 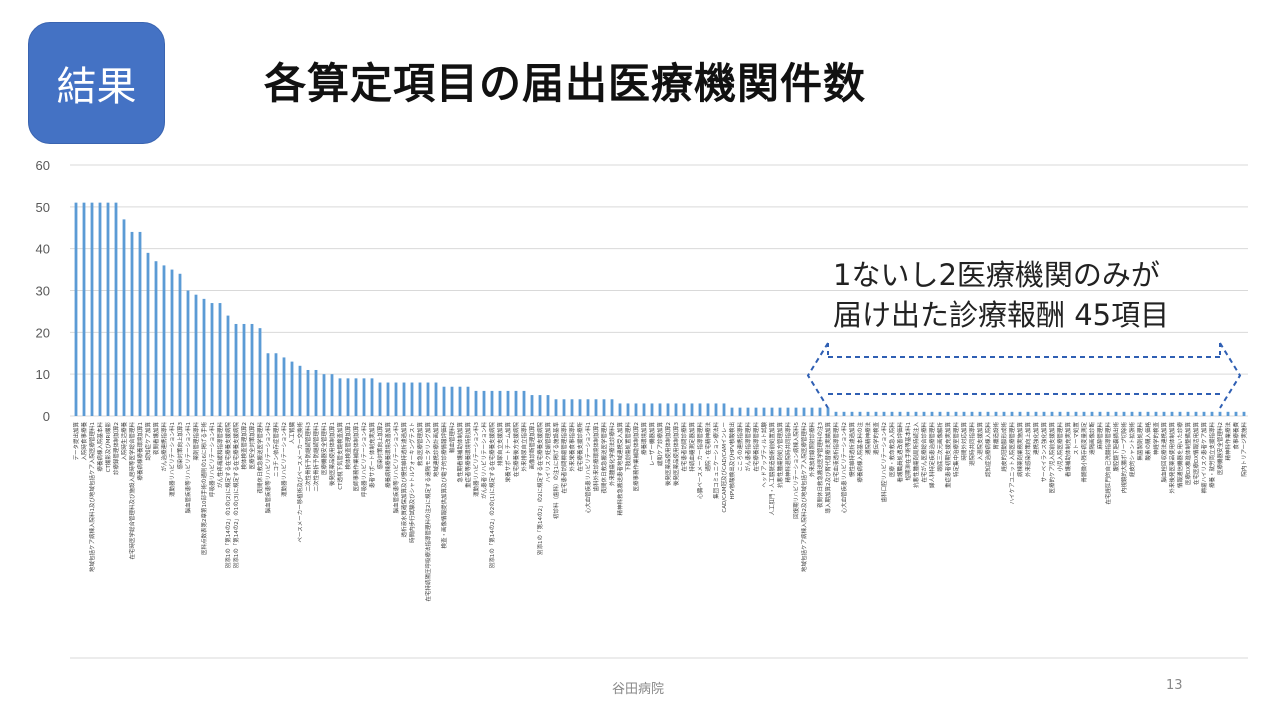 I want to click on x-tick-label: 胃瘻造設術, so click(x=996, y=436).